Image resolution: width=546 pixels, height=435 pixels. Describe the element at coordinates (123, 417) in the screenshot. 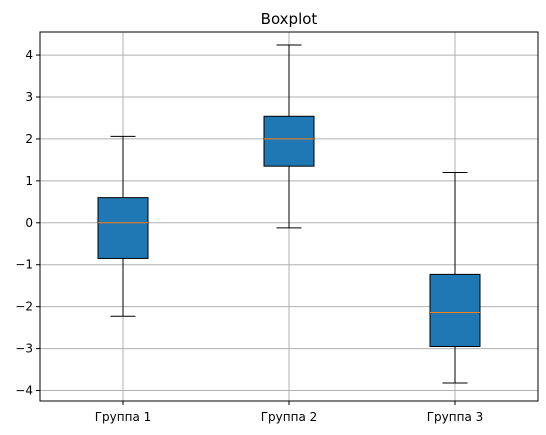

I see `x-tick-label: Группа 1` at that location.